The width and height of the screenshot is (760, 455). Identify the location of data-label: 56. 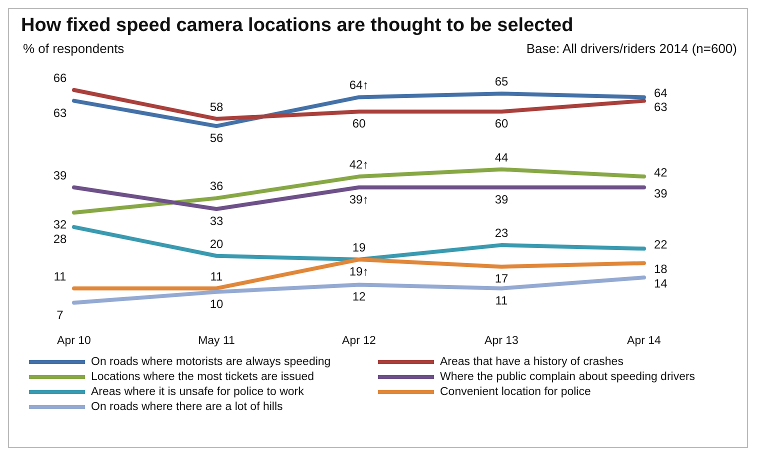
(217, 138).